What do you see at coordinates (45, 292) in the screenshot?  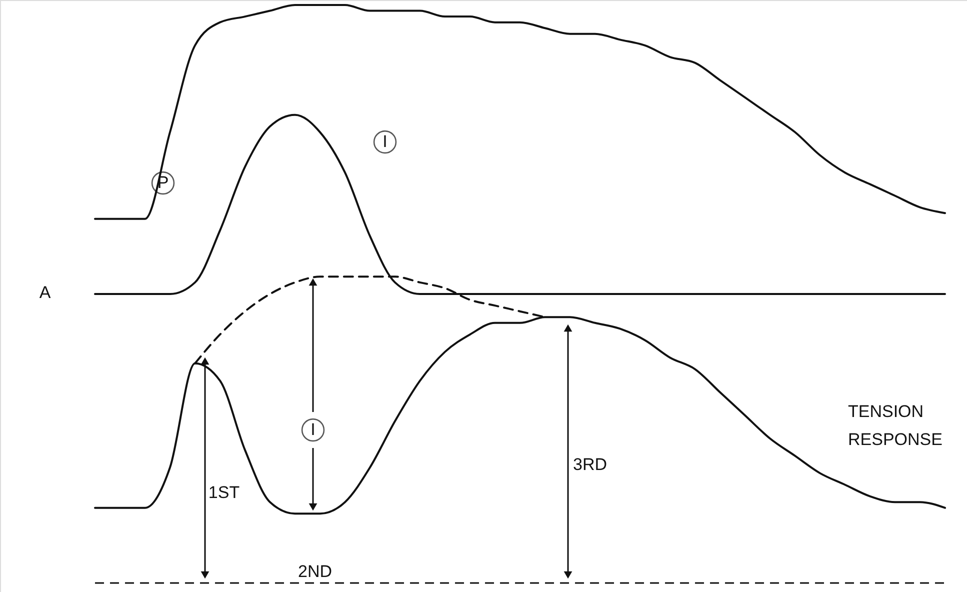 I see `text: A` at bounding box center [45, 292].